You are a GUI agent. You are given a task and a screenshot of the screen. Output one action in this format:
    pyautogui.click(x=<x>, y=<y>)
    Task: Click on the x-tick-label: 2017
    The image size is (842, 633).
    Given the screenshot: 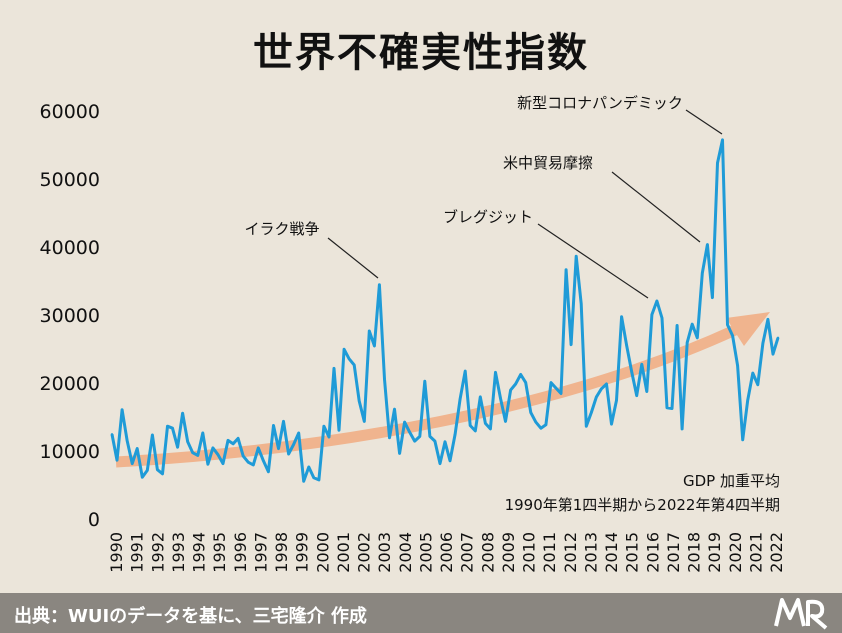 What is the action you would take?
    pyautogui.click(x=673, y=552)
    